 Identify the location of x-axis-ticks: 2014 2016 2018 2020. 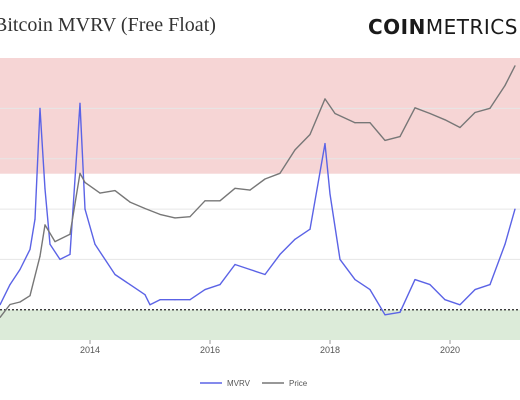
(270, 347).